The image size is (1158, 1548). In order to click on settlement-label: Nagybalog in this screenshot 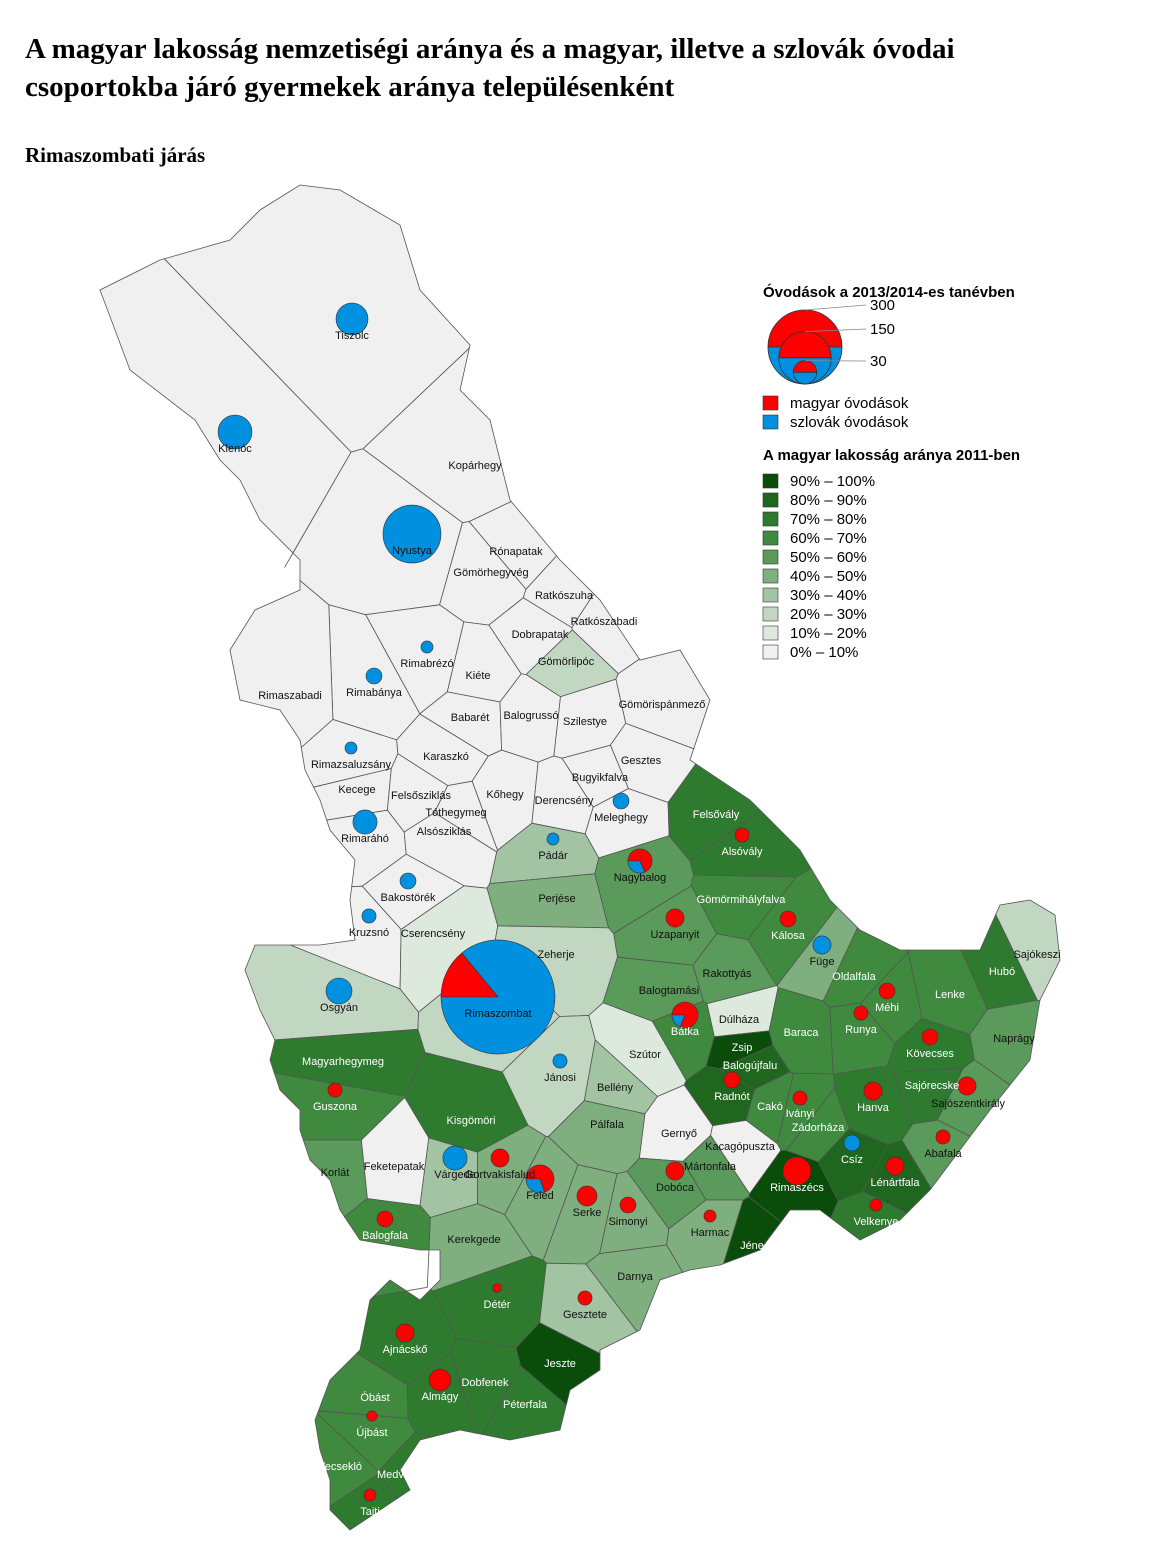, I will do `click(640, 878)`.